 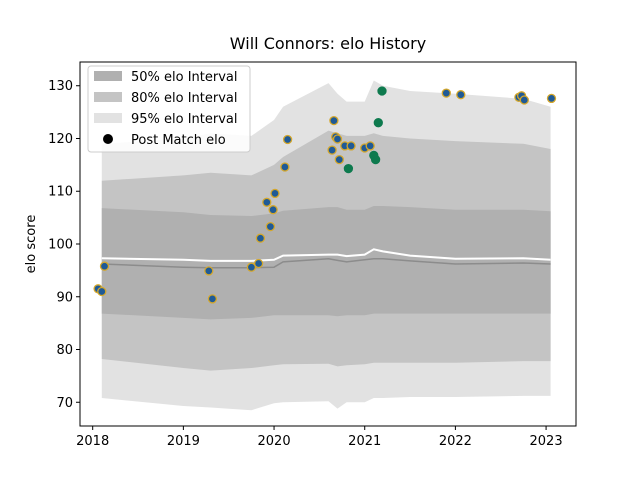 What do you see at coordinates (64, 403) in the screenshot?
I see `y-tick-label: 70` at bounding box center [64, 403].